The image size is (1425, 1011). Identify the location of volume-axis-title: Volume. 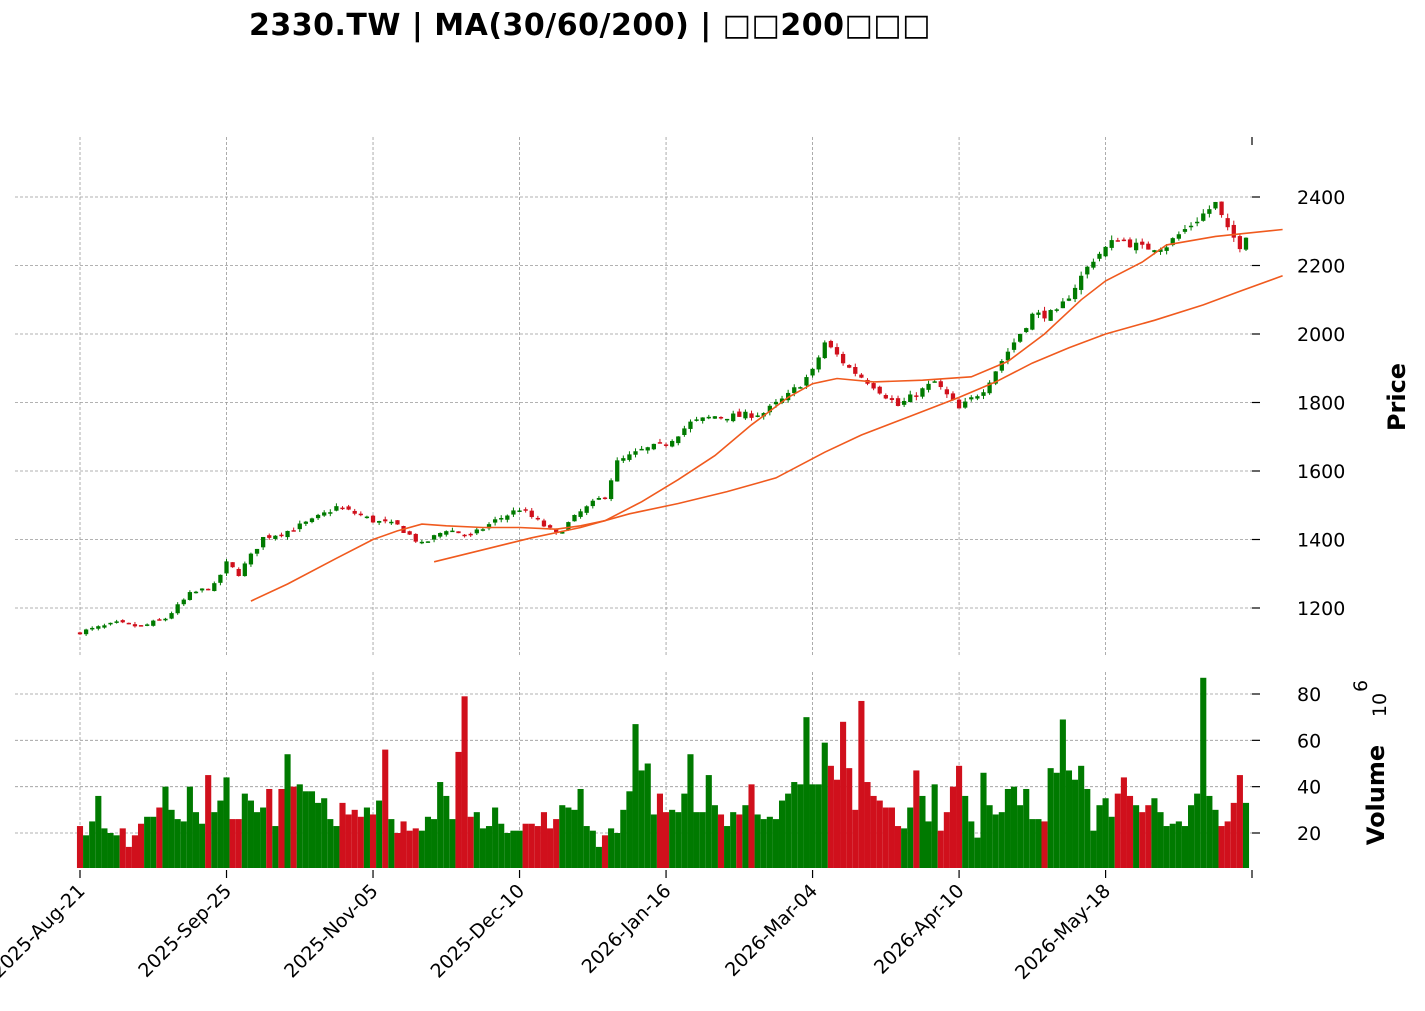
(1376, 795).